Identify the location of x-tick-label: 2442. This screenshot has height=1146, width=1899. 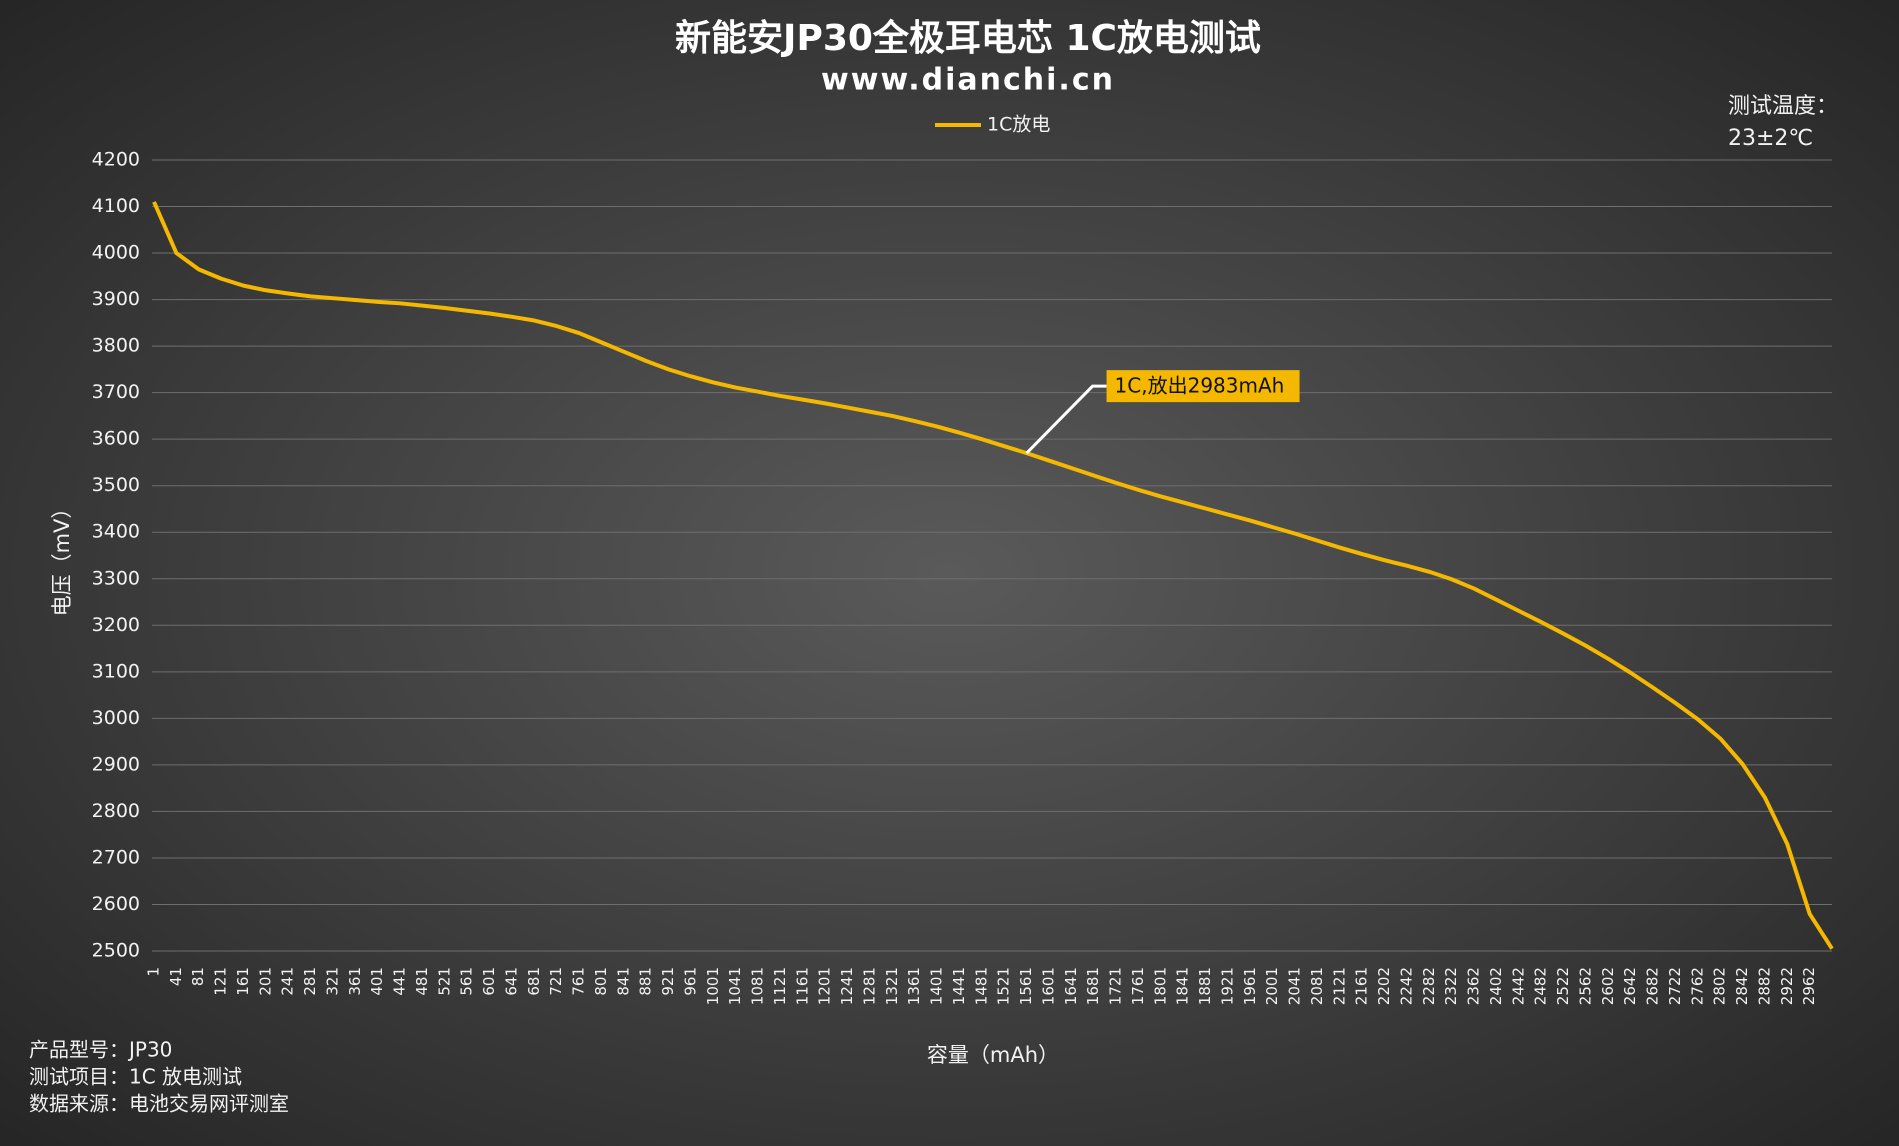
(1518, 986).